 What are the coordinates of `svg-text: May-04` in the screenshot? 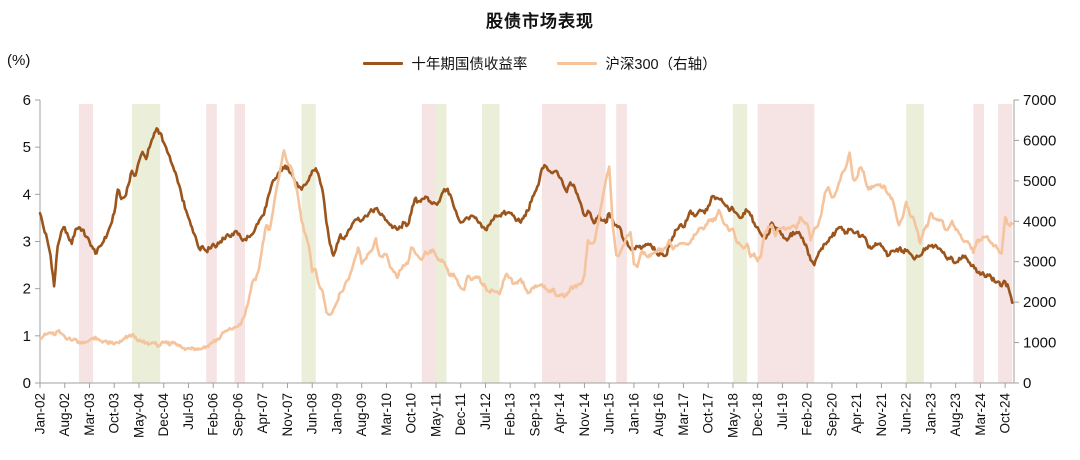 It's located at (138, 416).